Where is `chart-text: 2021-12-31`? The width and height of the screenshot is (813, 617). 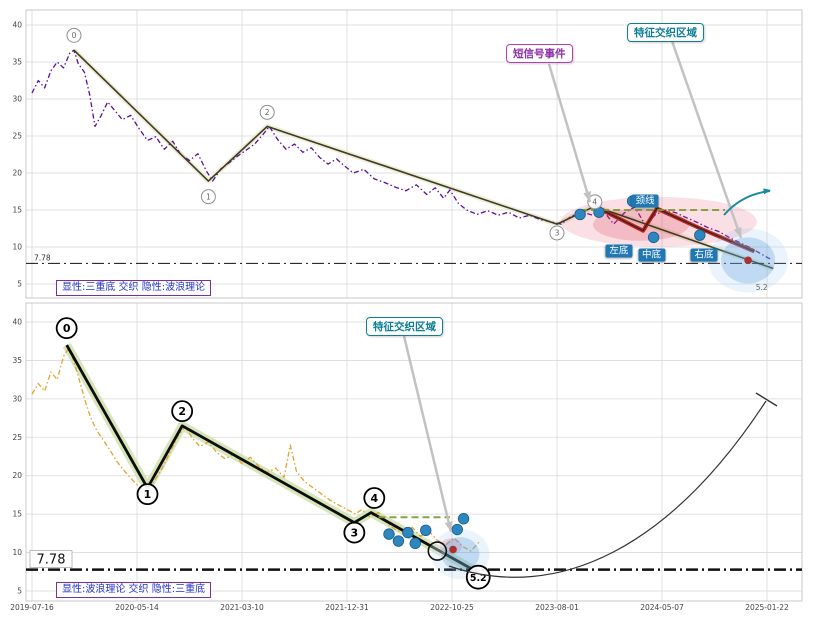 chart-text: 2021-12-31 is located at coordinates (347, 607).